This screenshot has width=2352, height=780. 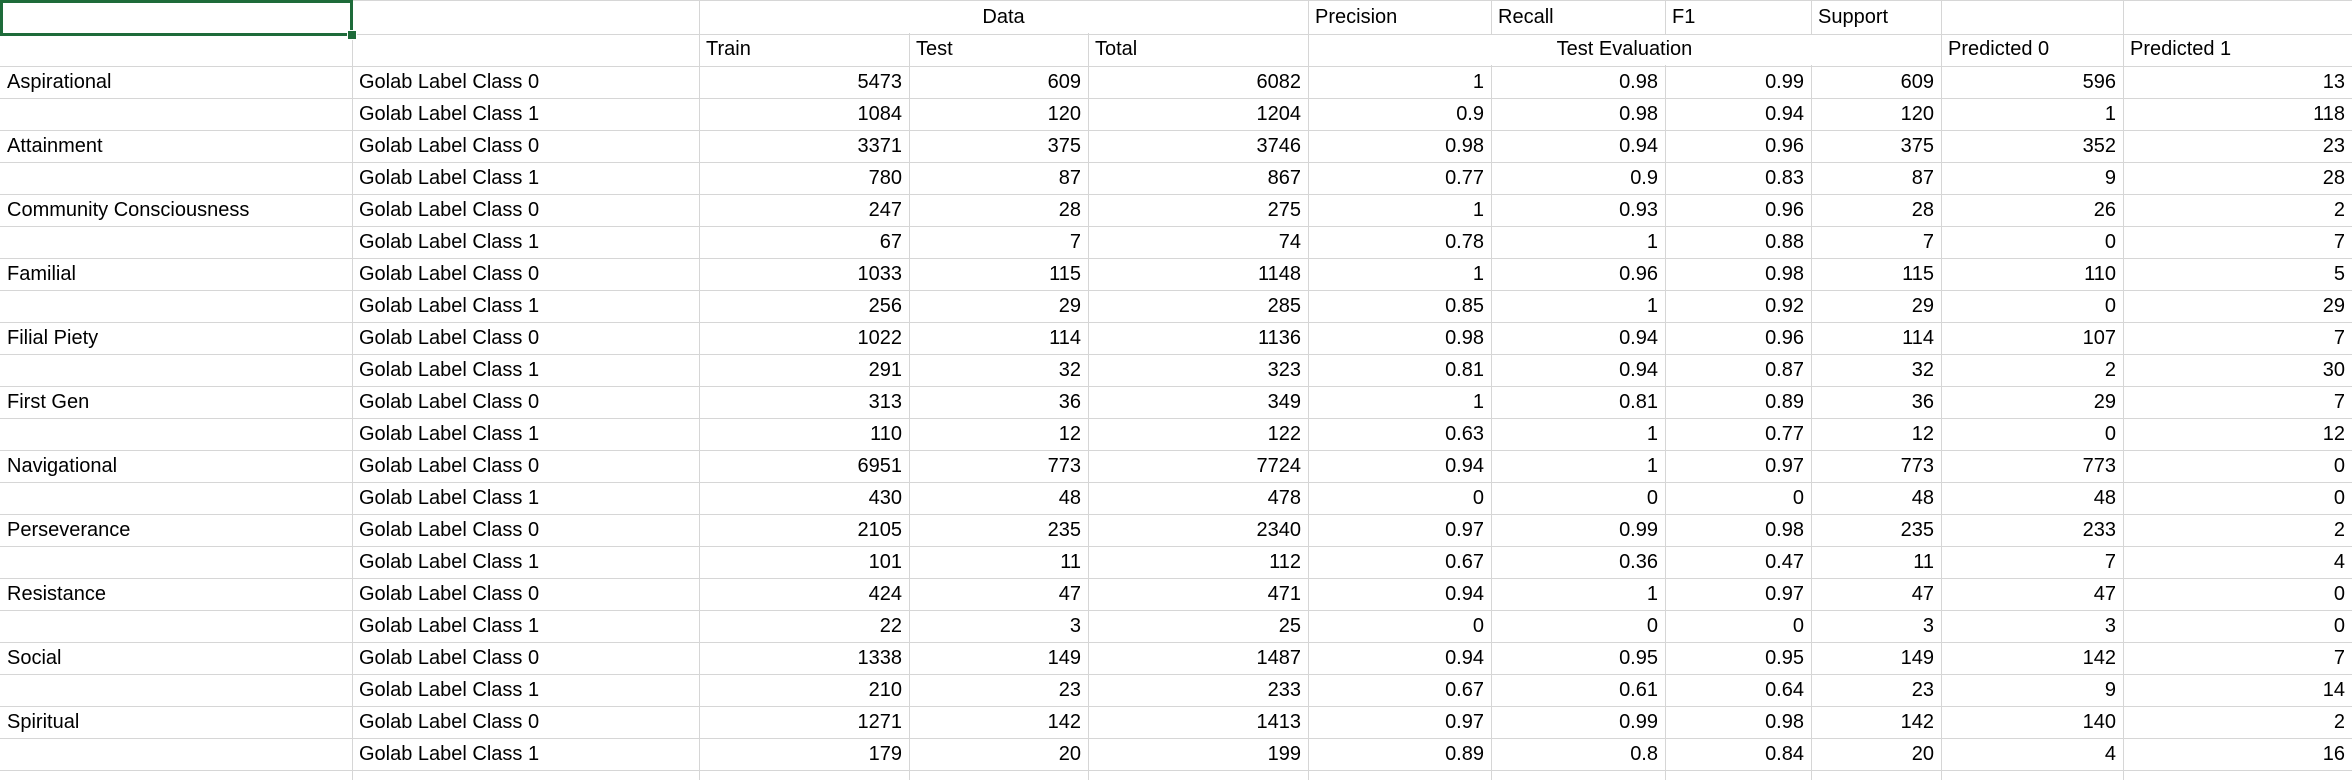 What do you see at coordinates (885, 562) in the screenshot?
I see `cell-train: 101` at bounding box center [885, 562].